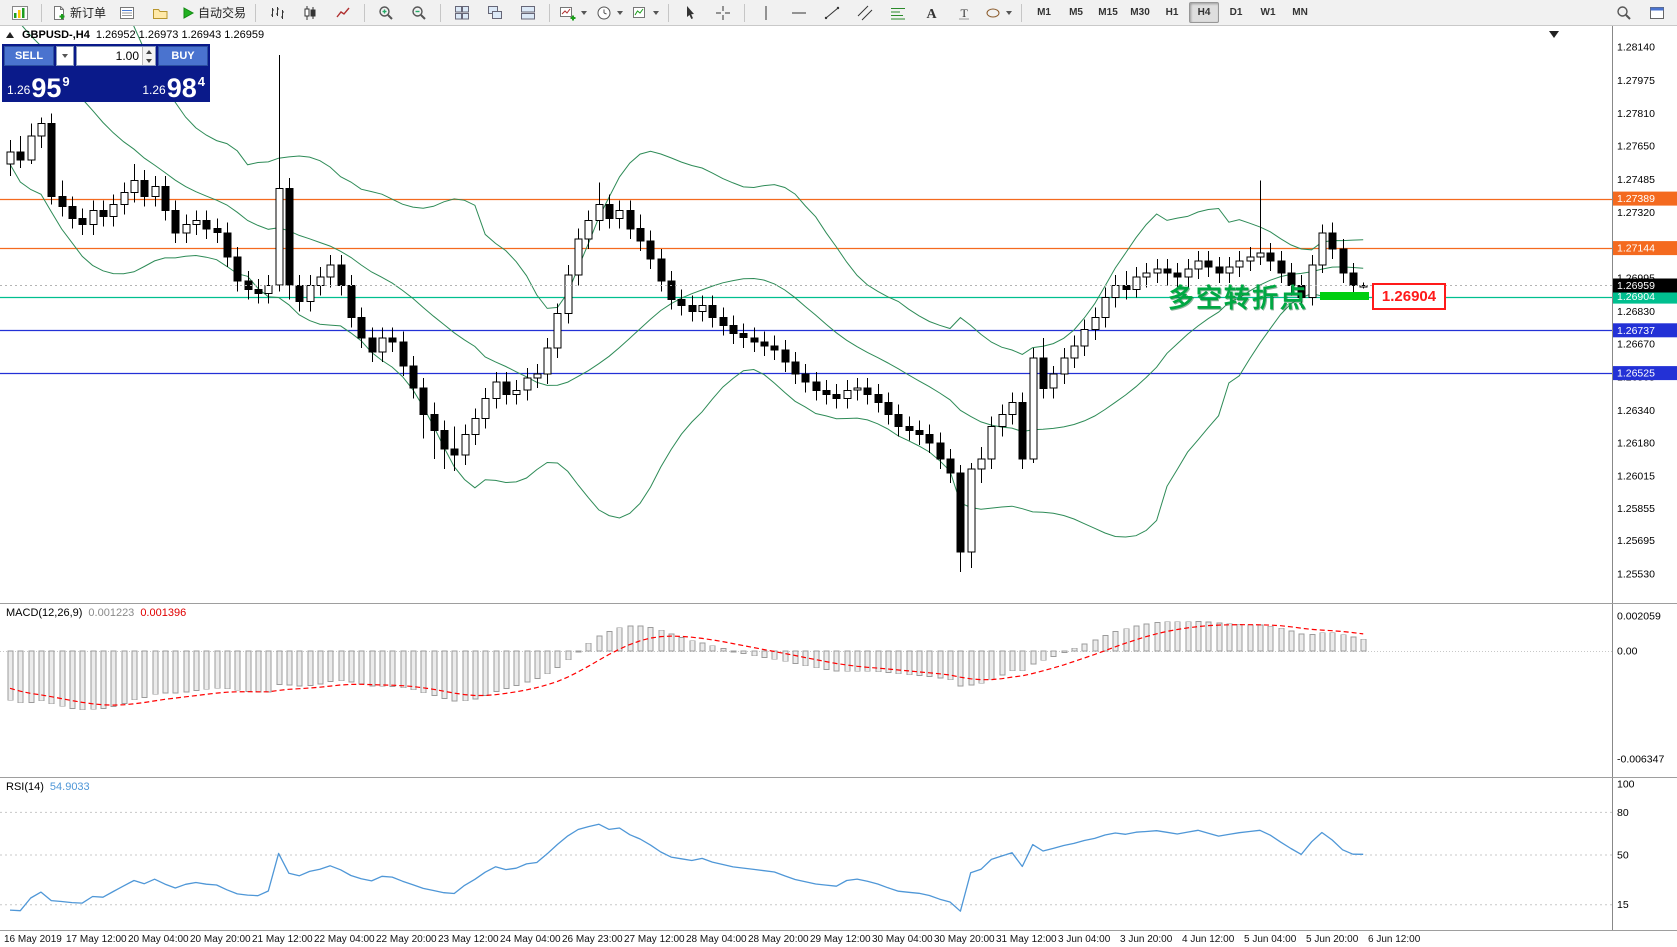 This screenshot has width=1677, height=947. I want to click on timeframe-button-w1: W1, so click(1268, 12).